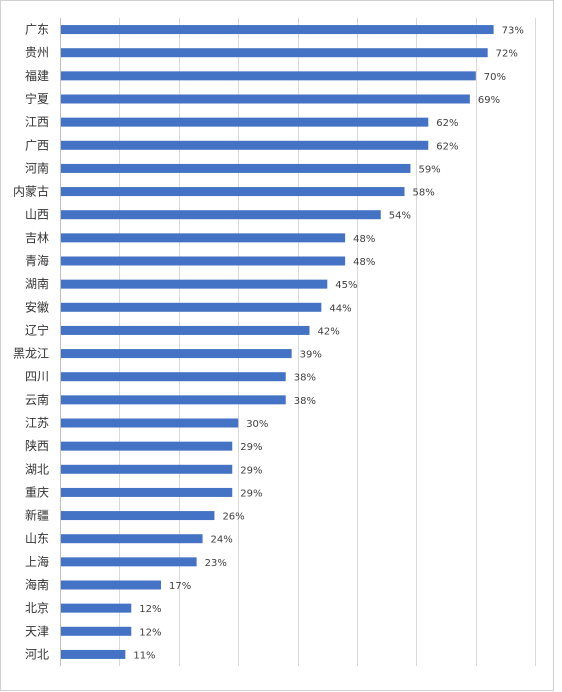 The height and width of the screenshot is (692, 562). I want to click on data-label: 24%, so click(222, 540).